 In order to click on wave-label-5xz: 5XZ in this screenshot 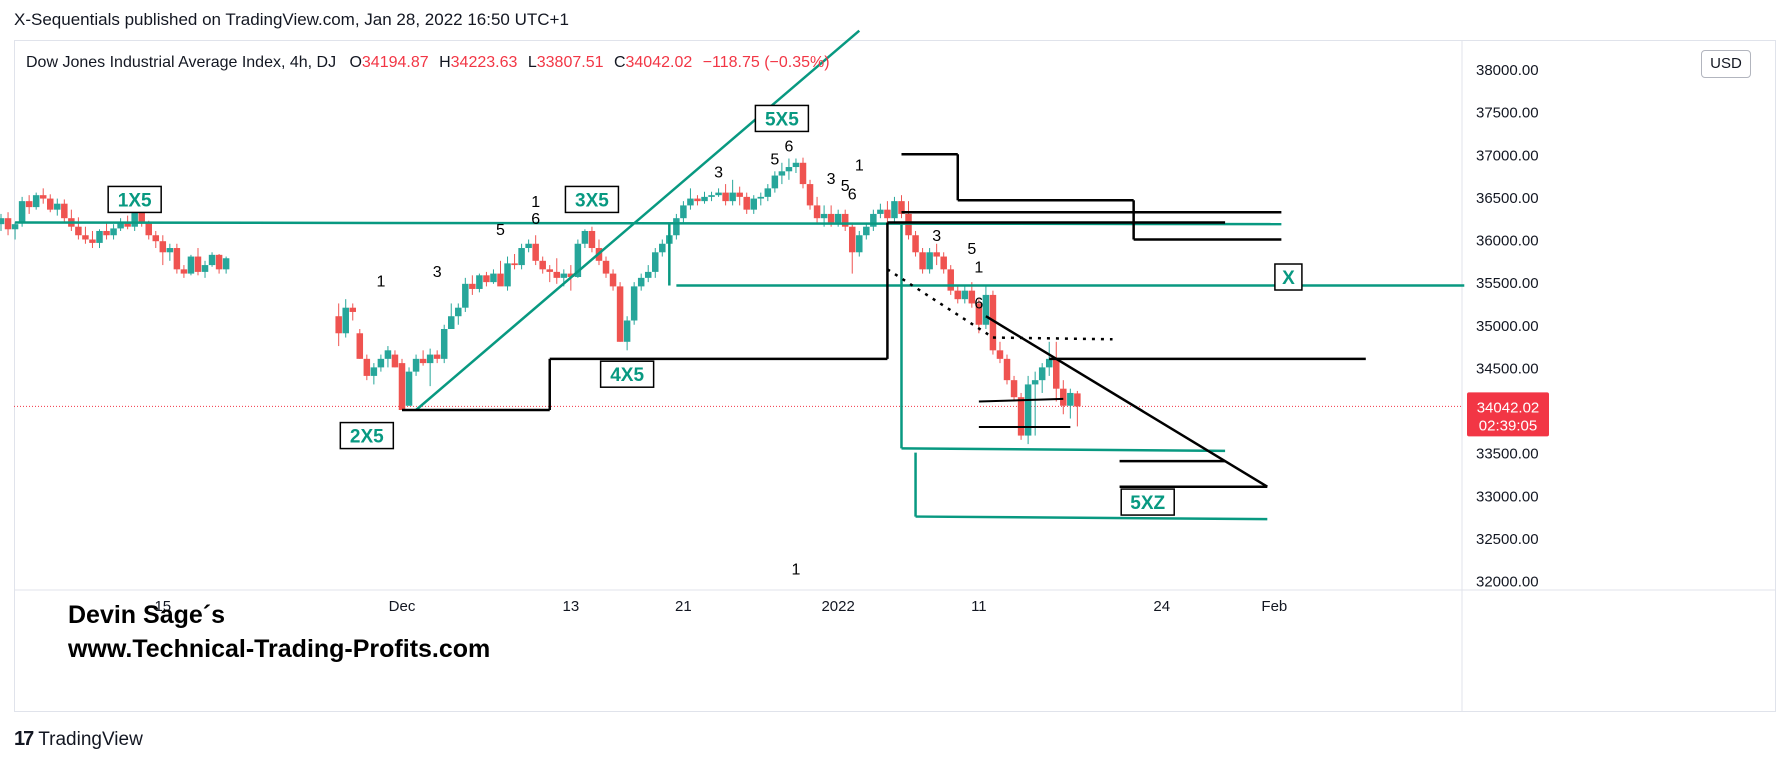, I will do `click(1147, 503)`.